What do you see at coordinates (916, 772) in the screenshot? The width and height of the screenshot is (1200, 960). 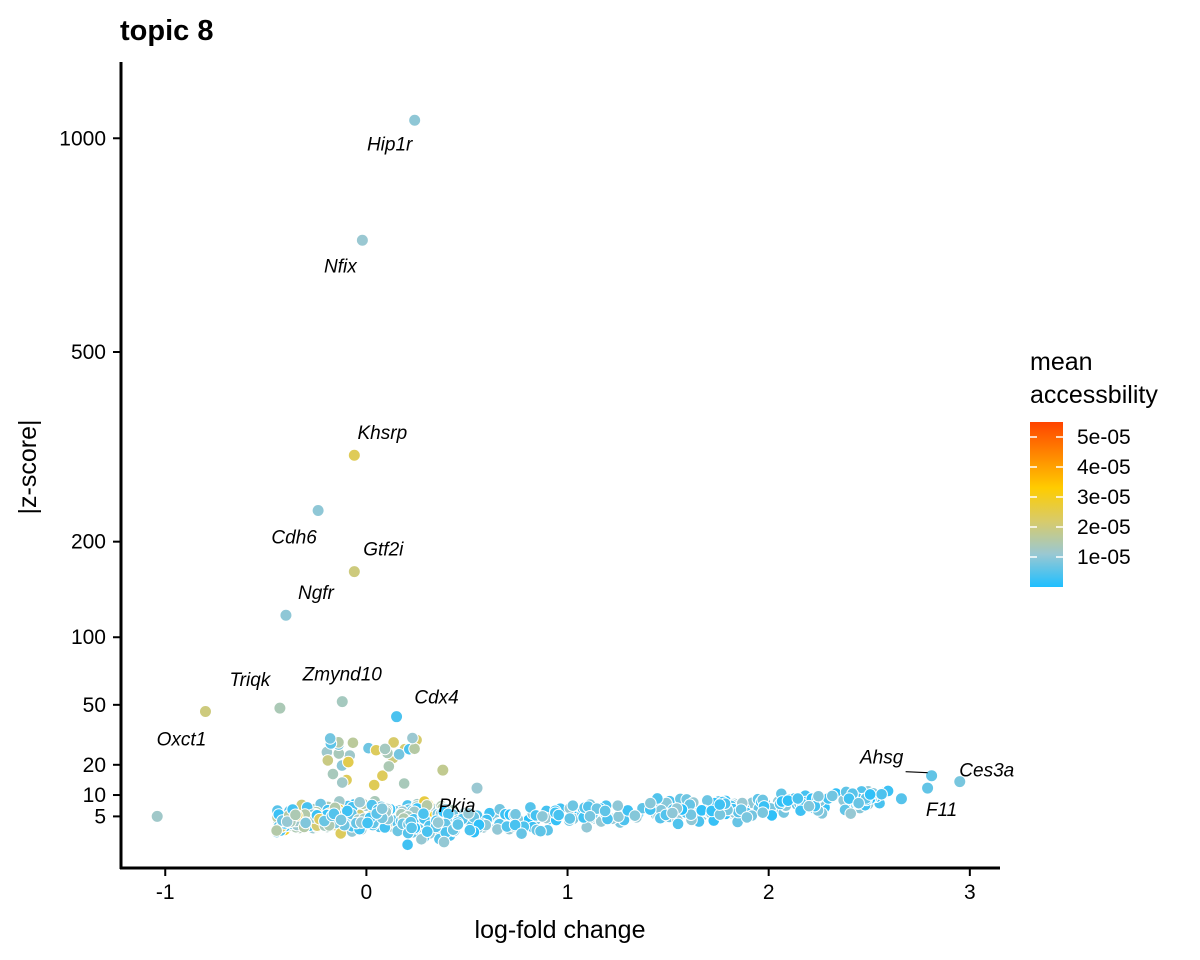 I see `label-leader-line` at bounding box center [916, 772].